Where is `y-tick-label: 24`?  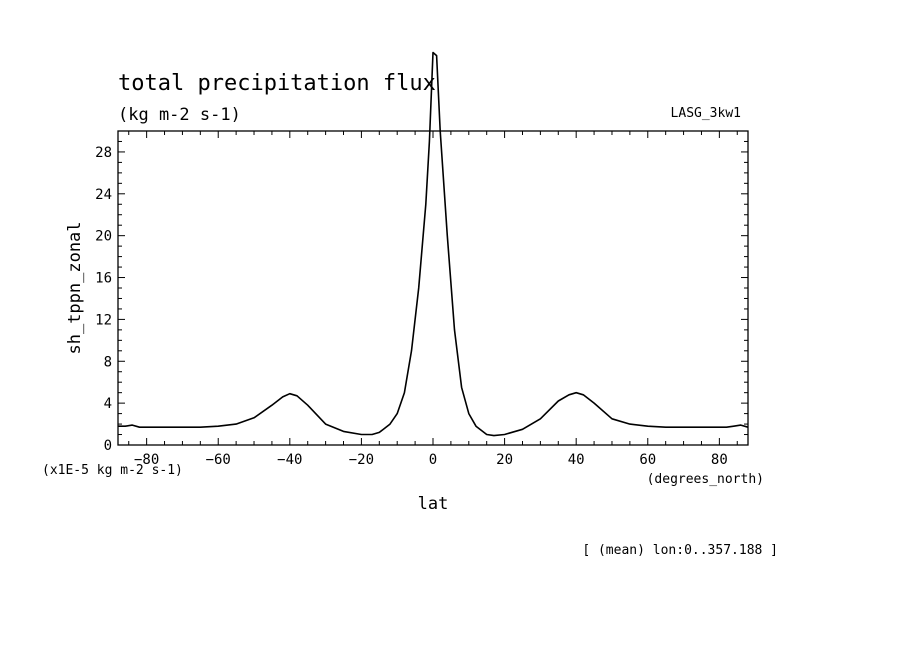 y-tick-label: 24 is located at coordinates (103, 195).